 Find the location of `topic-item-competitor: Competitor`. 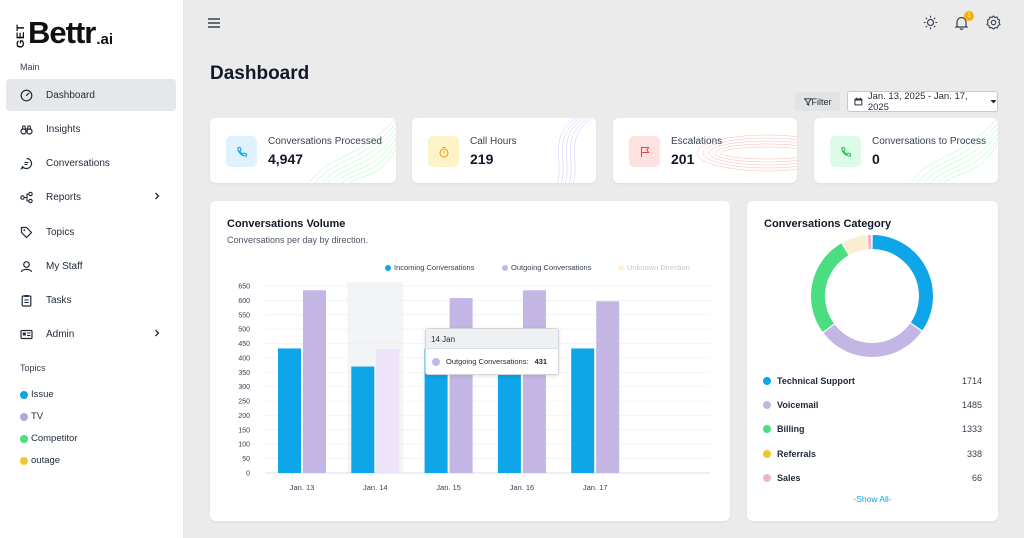

topic-item-competitor: Competitor is located at coordinates (48, 438).